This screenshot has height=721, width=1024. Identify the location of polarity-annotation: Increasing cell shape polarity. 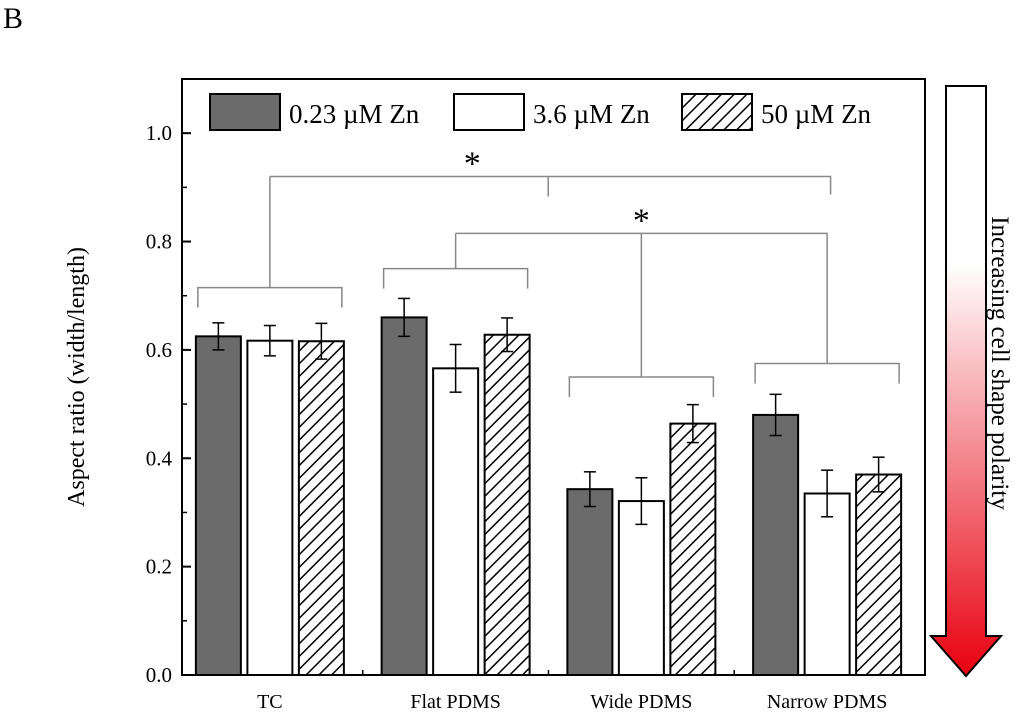
(999, 363).